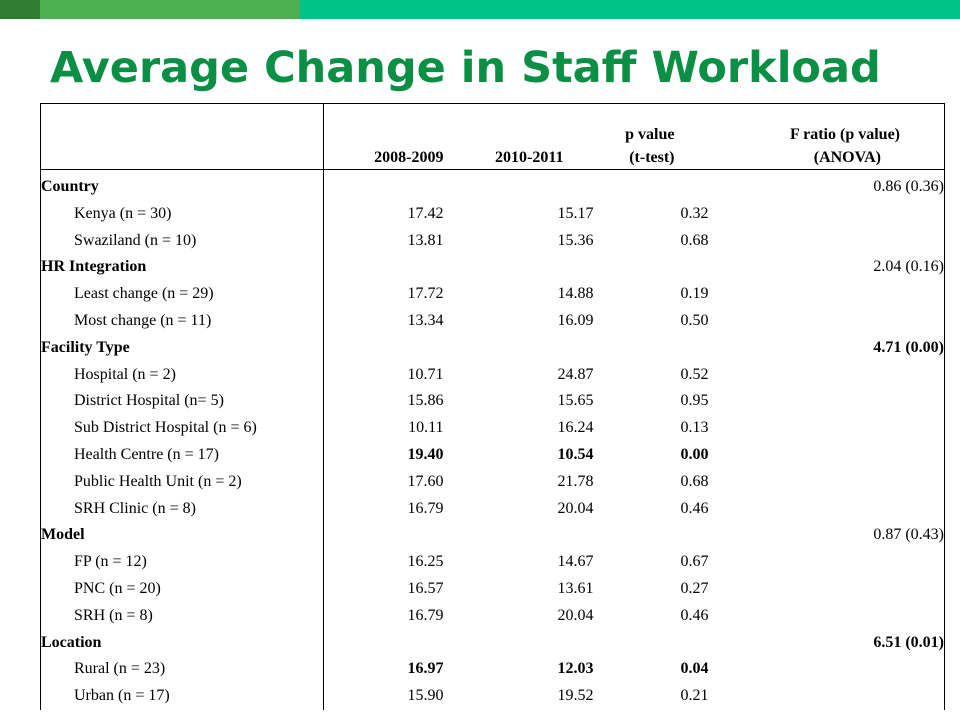 This screenshot has height=720, width=960. What do you see at coordinates (425, 320) in the screenshot?
I see `cell-2008-2009: 13.34` at bounding box center [425, 320].